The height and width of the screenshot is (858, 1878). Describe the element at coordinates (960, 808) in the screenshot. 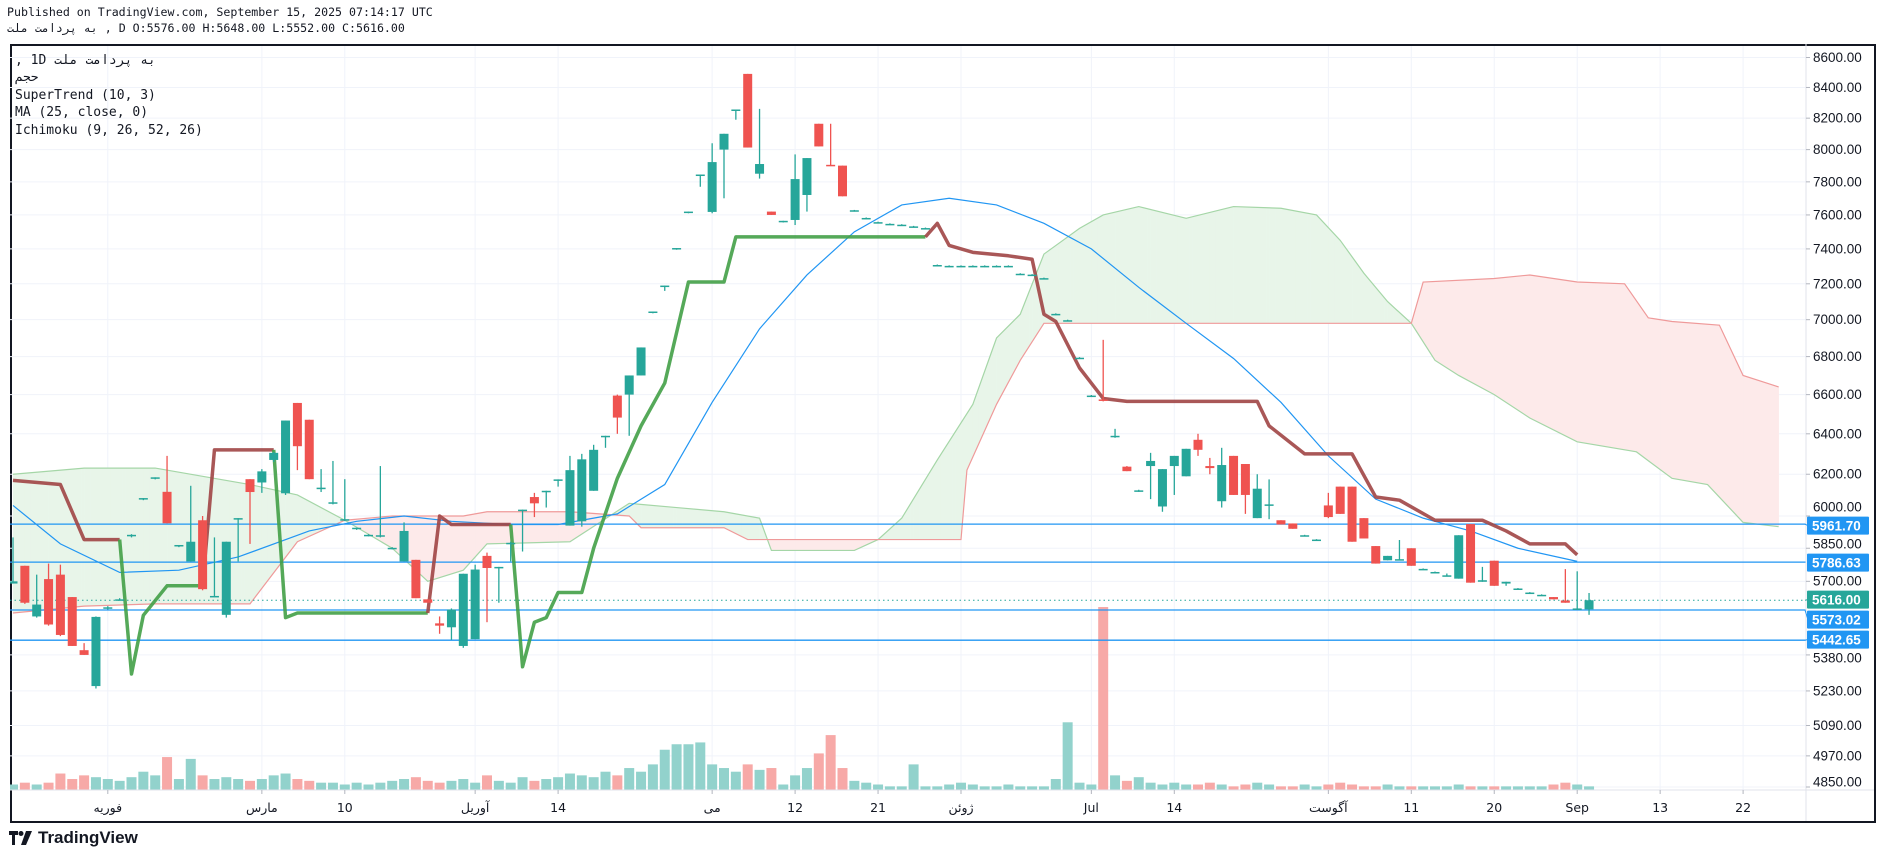

I see `time-tick-label: ژوئن` at that location.